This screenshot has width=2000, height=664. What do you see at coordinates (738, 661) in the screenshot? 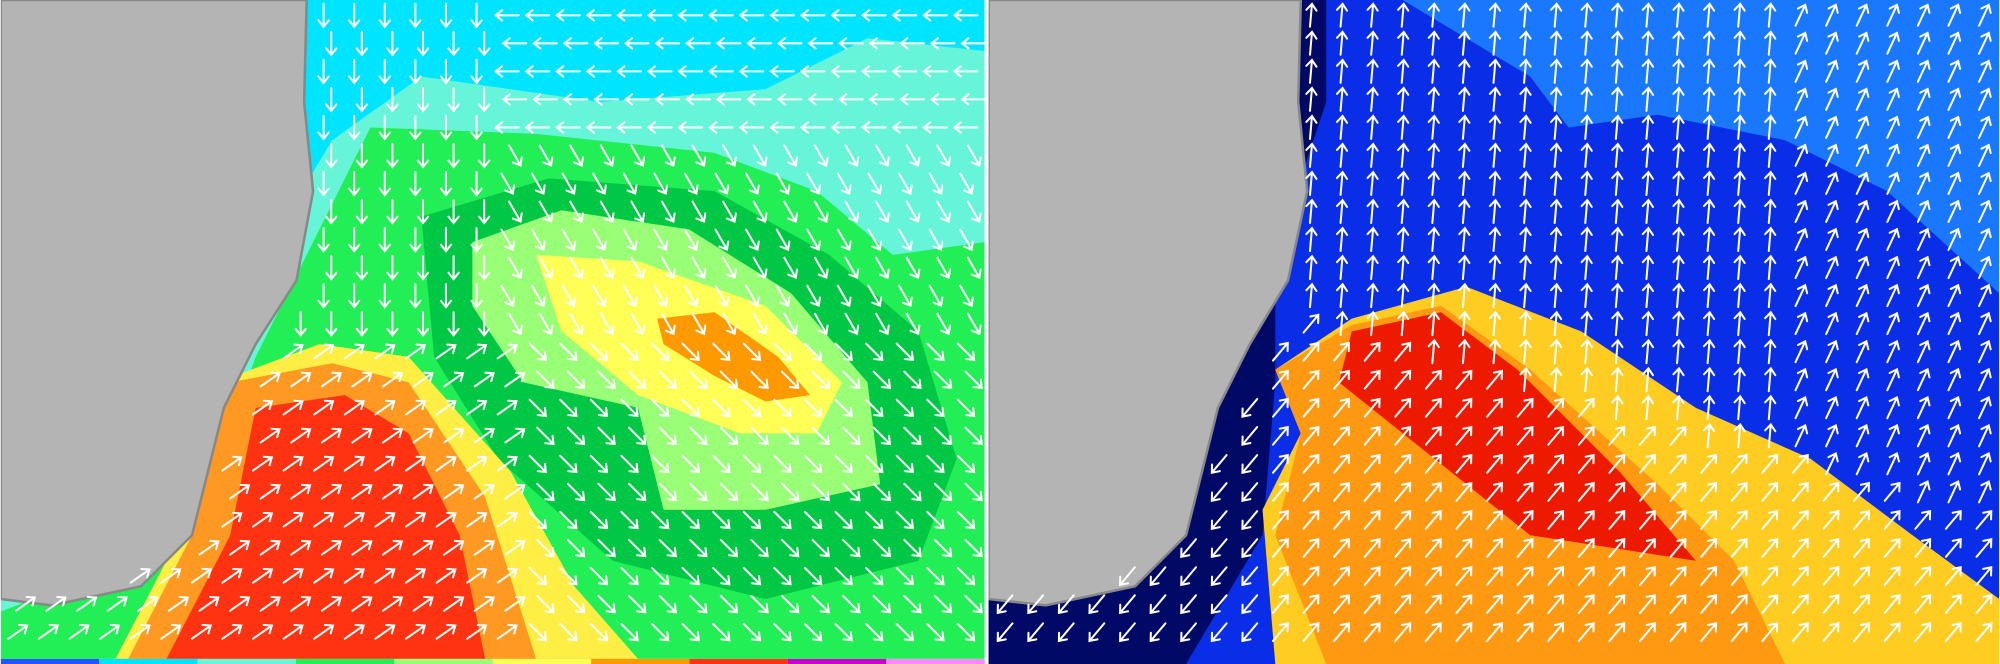
I see `color-swatch` at bounding box center [738, 661].